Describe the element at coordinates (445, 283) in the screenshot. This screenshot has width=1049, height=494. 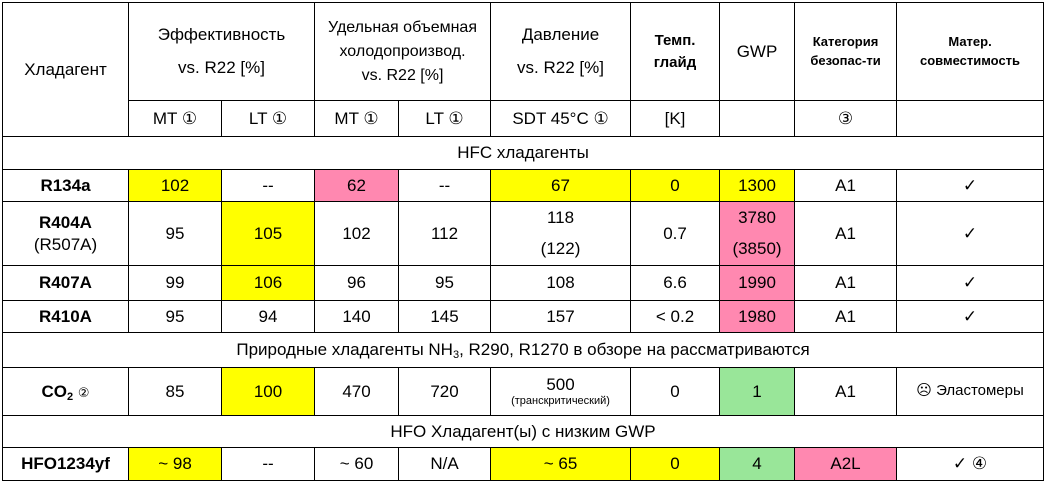
I see `cell-cap-lt: 95` at that location.